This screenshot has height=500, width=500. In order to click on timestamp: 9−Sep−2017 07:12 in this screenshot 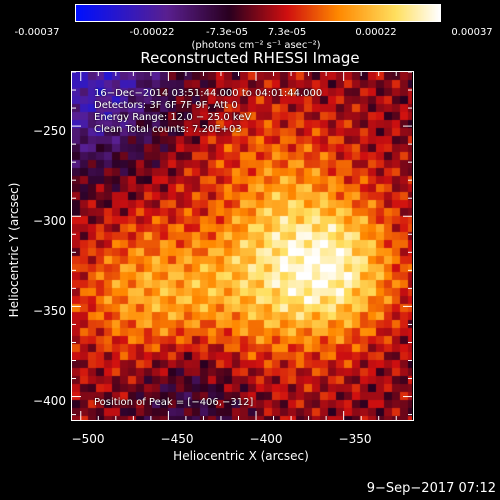, I will do `click(431, 488)`.